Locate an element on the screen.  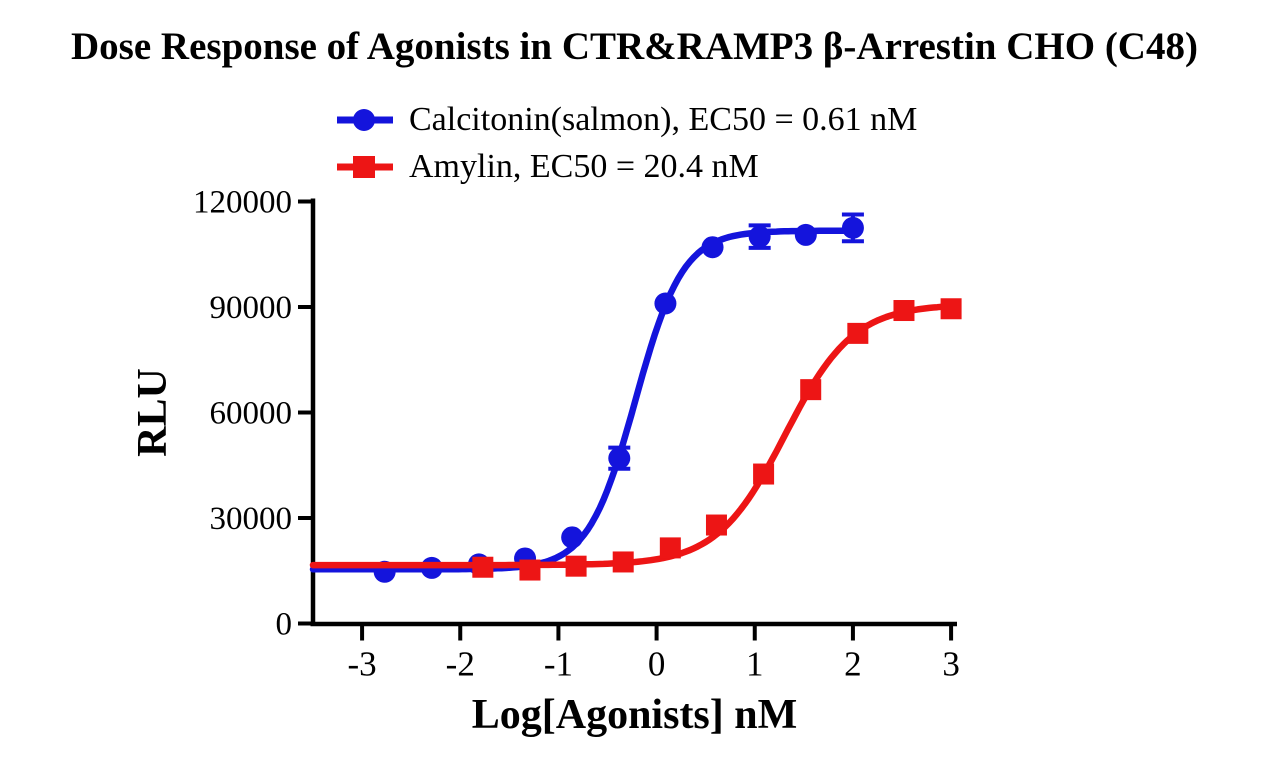
x-tick-label: 0 is located at coordinates (657, 664).